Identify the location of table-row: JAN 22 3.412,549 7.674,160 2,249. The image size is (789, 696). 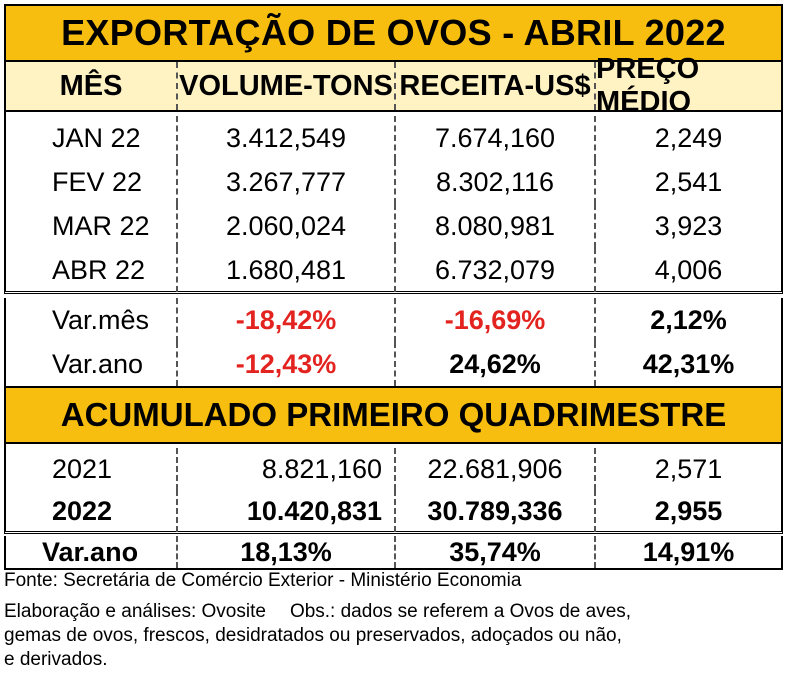
(393, 138).